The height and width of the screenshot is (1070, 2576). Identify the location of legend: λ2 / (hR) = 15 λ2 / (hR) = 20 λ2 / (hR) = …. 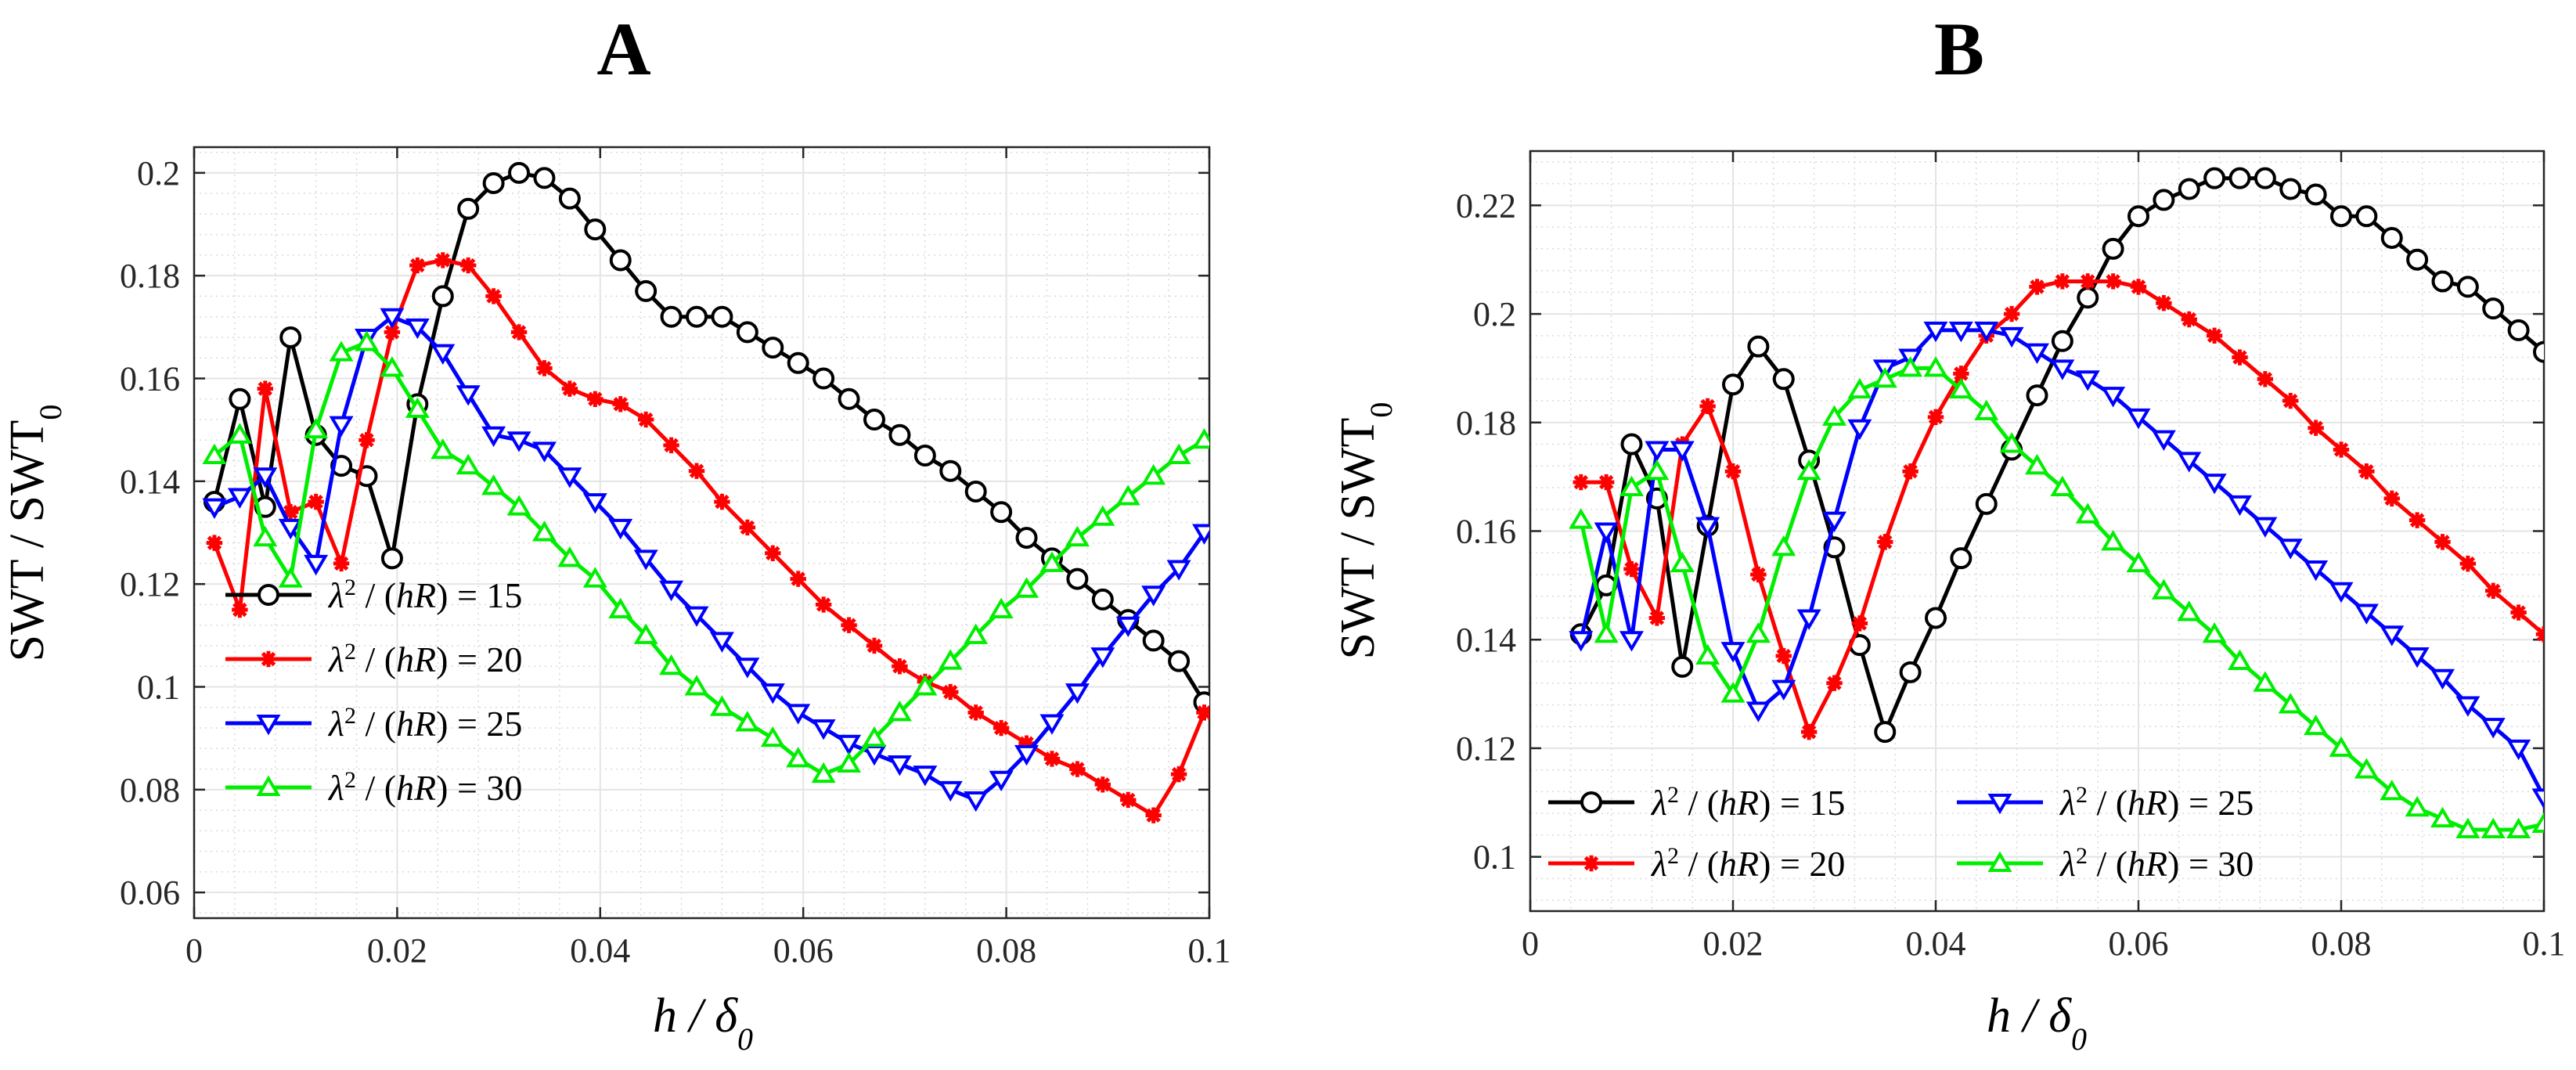
(1901, 833).